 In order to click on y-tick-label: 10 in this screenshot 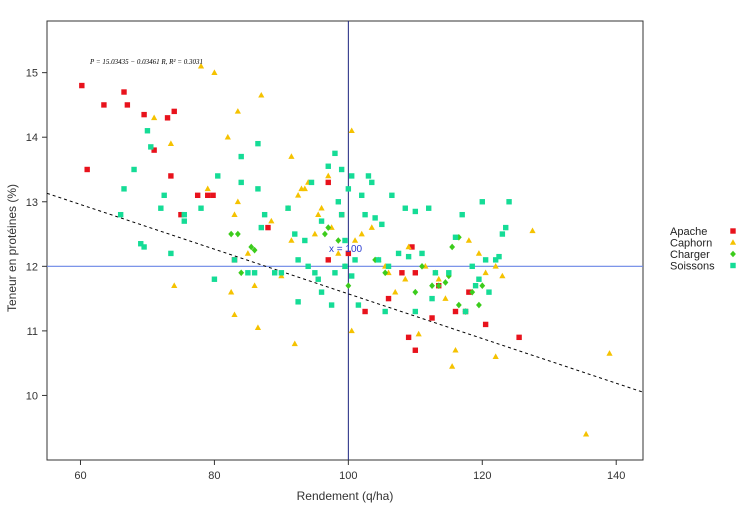, I will do `click(32, 396)`.